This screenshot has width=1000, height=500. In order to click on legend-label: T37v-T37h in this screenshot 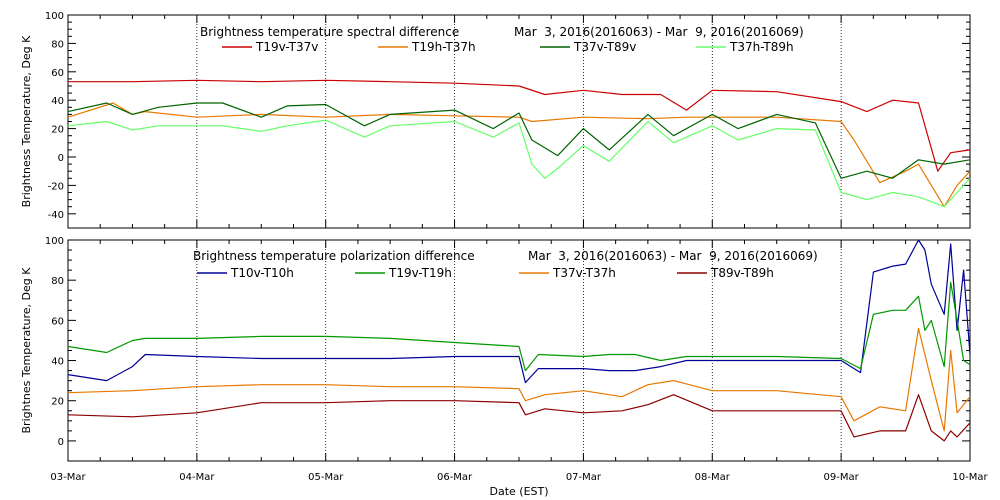, I will do `click(584, 273)`.